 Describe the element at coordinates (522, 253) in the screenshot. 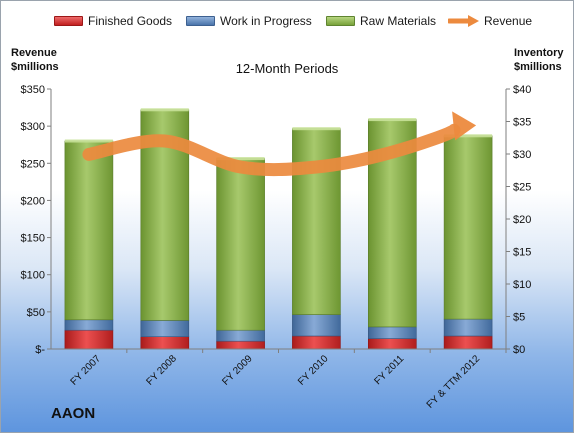

I see `right-tick-label-3: $15` at that location.